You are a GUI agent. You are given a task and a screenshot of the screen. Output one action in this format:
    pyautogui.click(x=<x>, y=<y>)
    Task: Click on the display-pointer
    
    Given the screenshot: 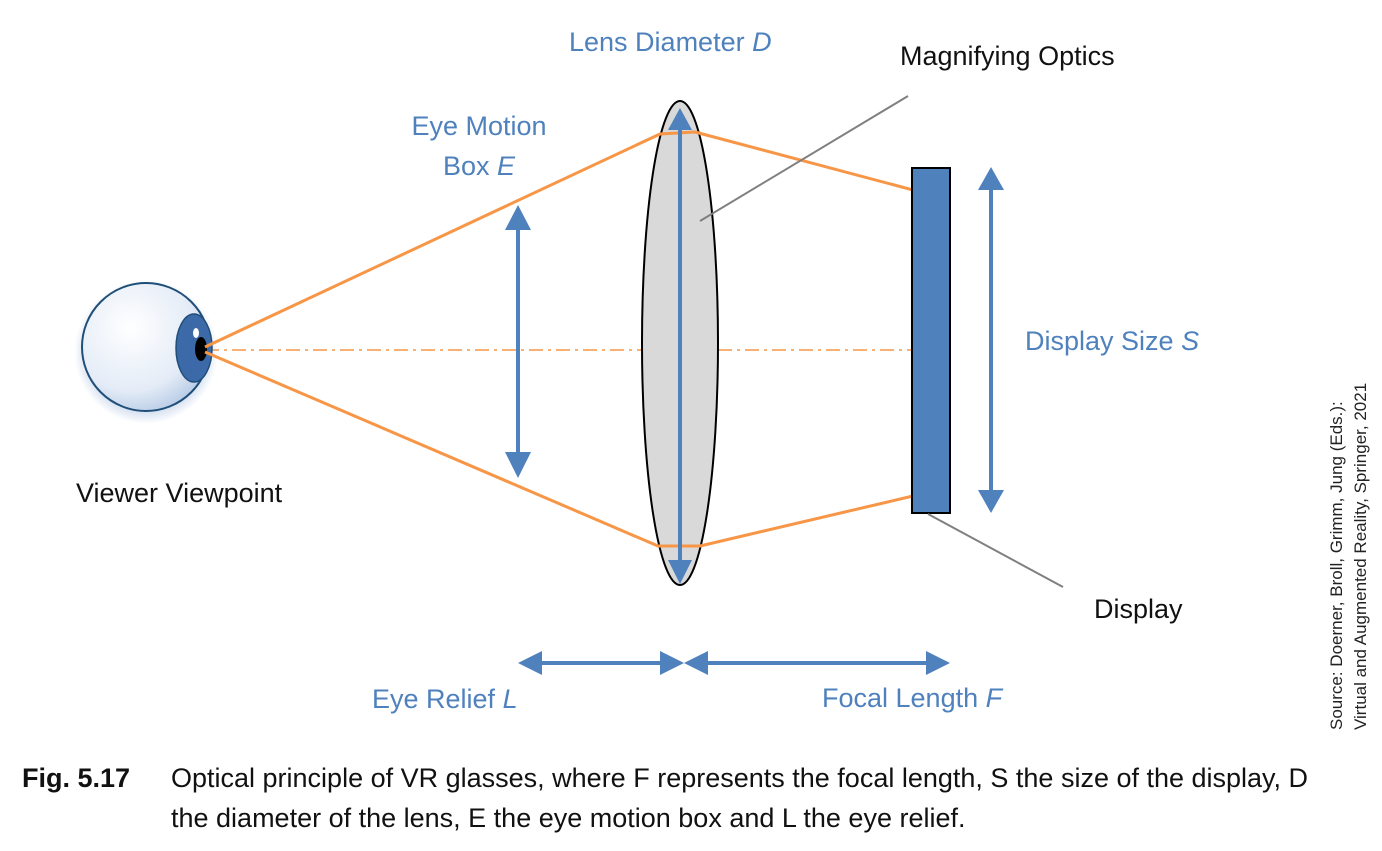 What is the action you would take?
    pyautogui.click(x=995, y=550)
    